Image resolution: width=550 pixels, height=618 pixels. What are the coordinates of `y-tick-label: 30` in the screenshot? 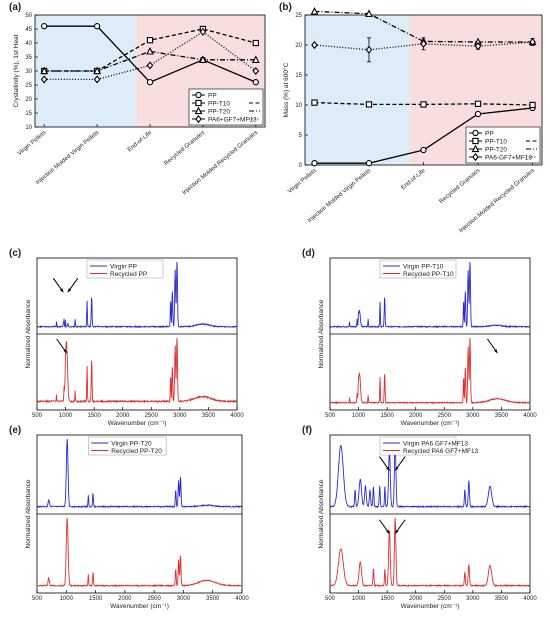 It's located at (28, 72).